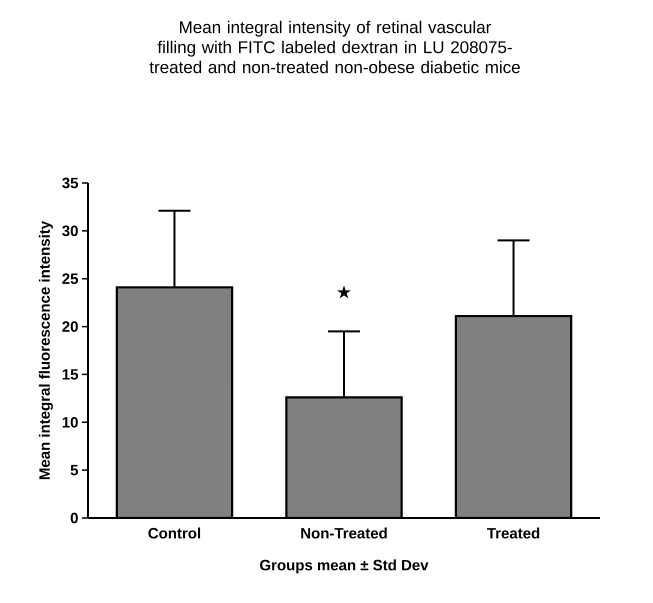 This screenshot has height=603, width=653. I want to click on annotation: ★, so click(344, 291).